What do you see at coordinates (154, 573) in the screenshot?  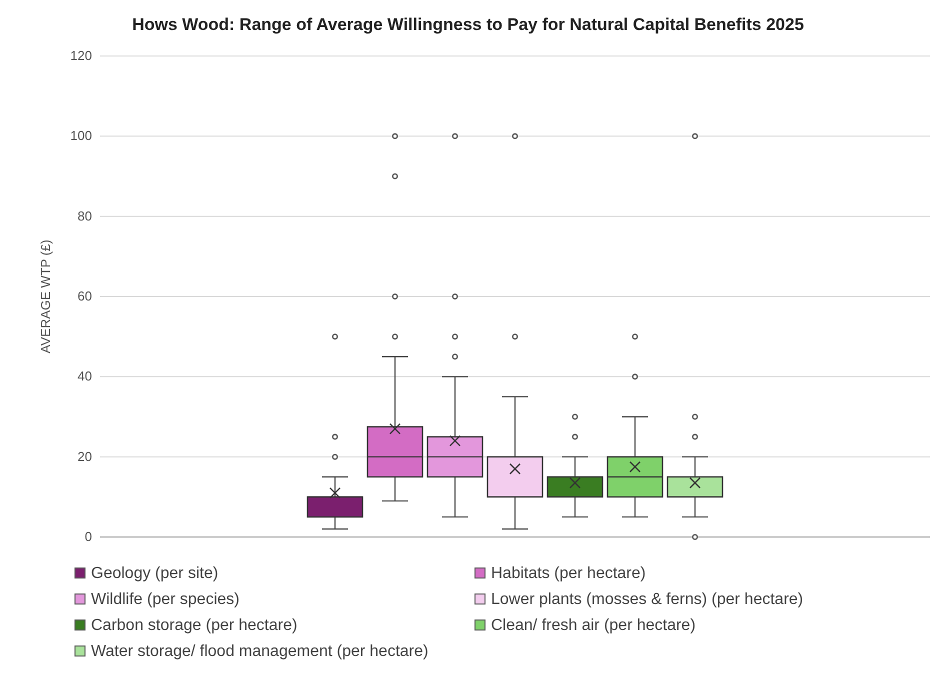 I see `legend-label: Geology (per site)` at bounding box center [154, 573].